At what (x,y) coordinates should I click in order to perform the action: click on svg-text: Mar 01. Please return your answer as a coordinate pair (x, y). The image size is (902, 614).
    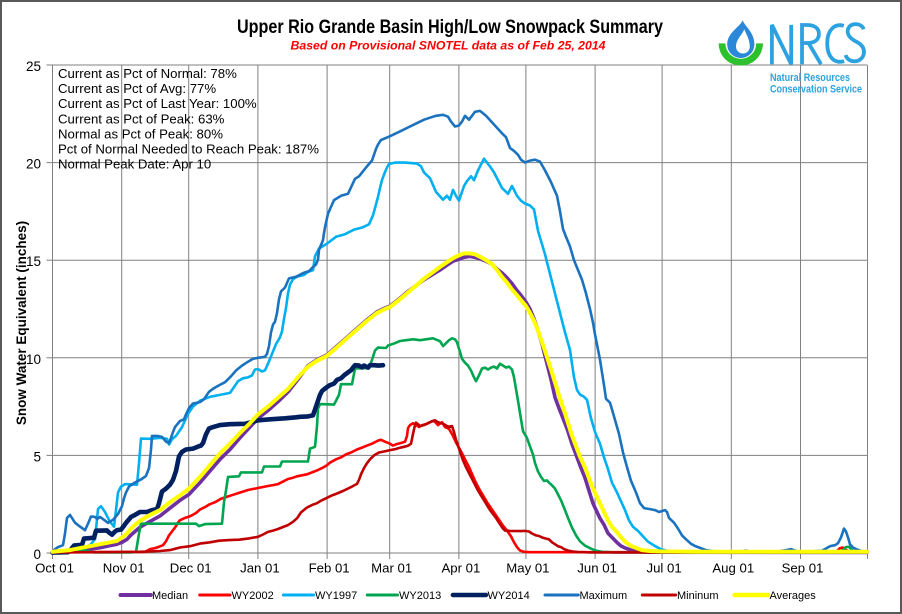
    Looking at the image, I should click on (391, 568).